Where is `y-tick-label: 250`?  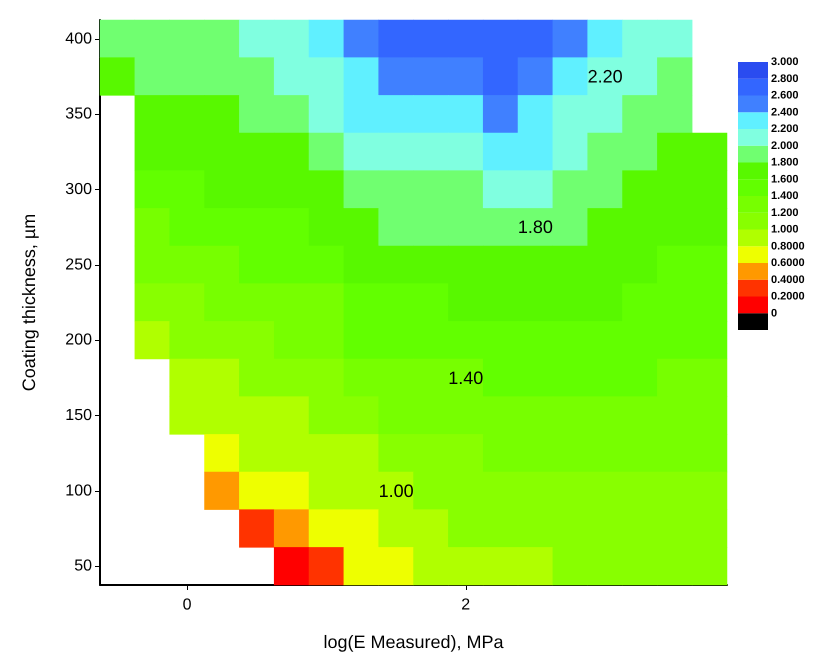 y-tick-label: 250 is located at coordinates (78, 265).